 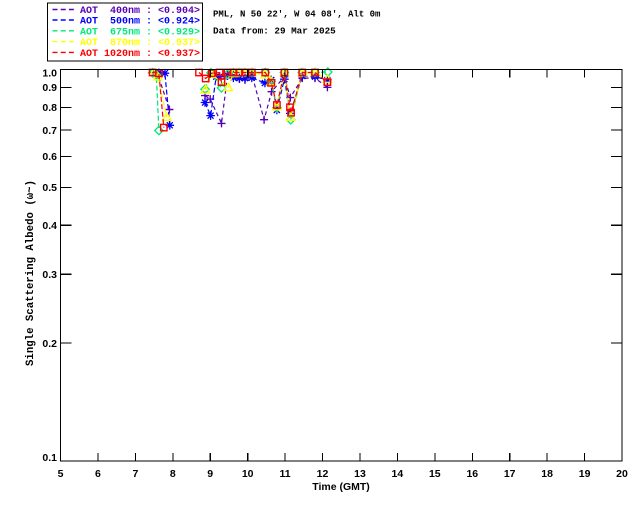 I want to click on svg-text: Single Scattering Albedo (ω~), so click(x=31, y=273).